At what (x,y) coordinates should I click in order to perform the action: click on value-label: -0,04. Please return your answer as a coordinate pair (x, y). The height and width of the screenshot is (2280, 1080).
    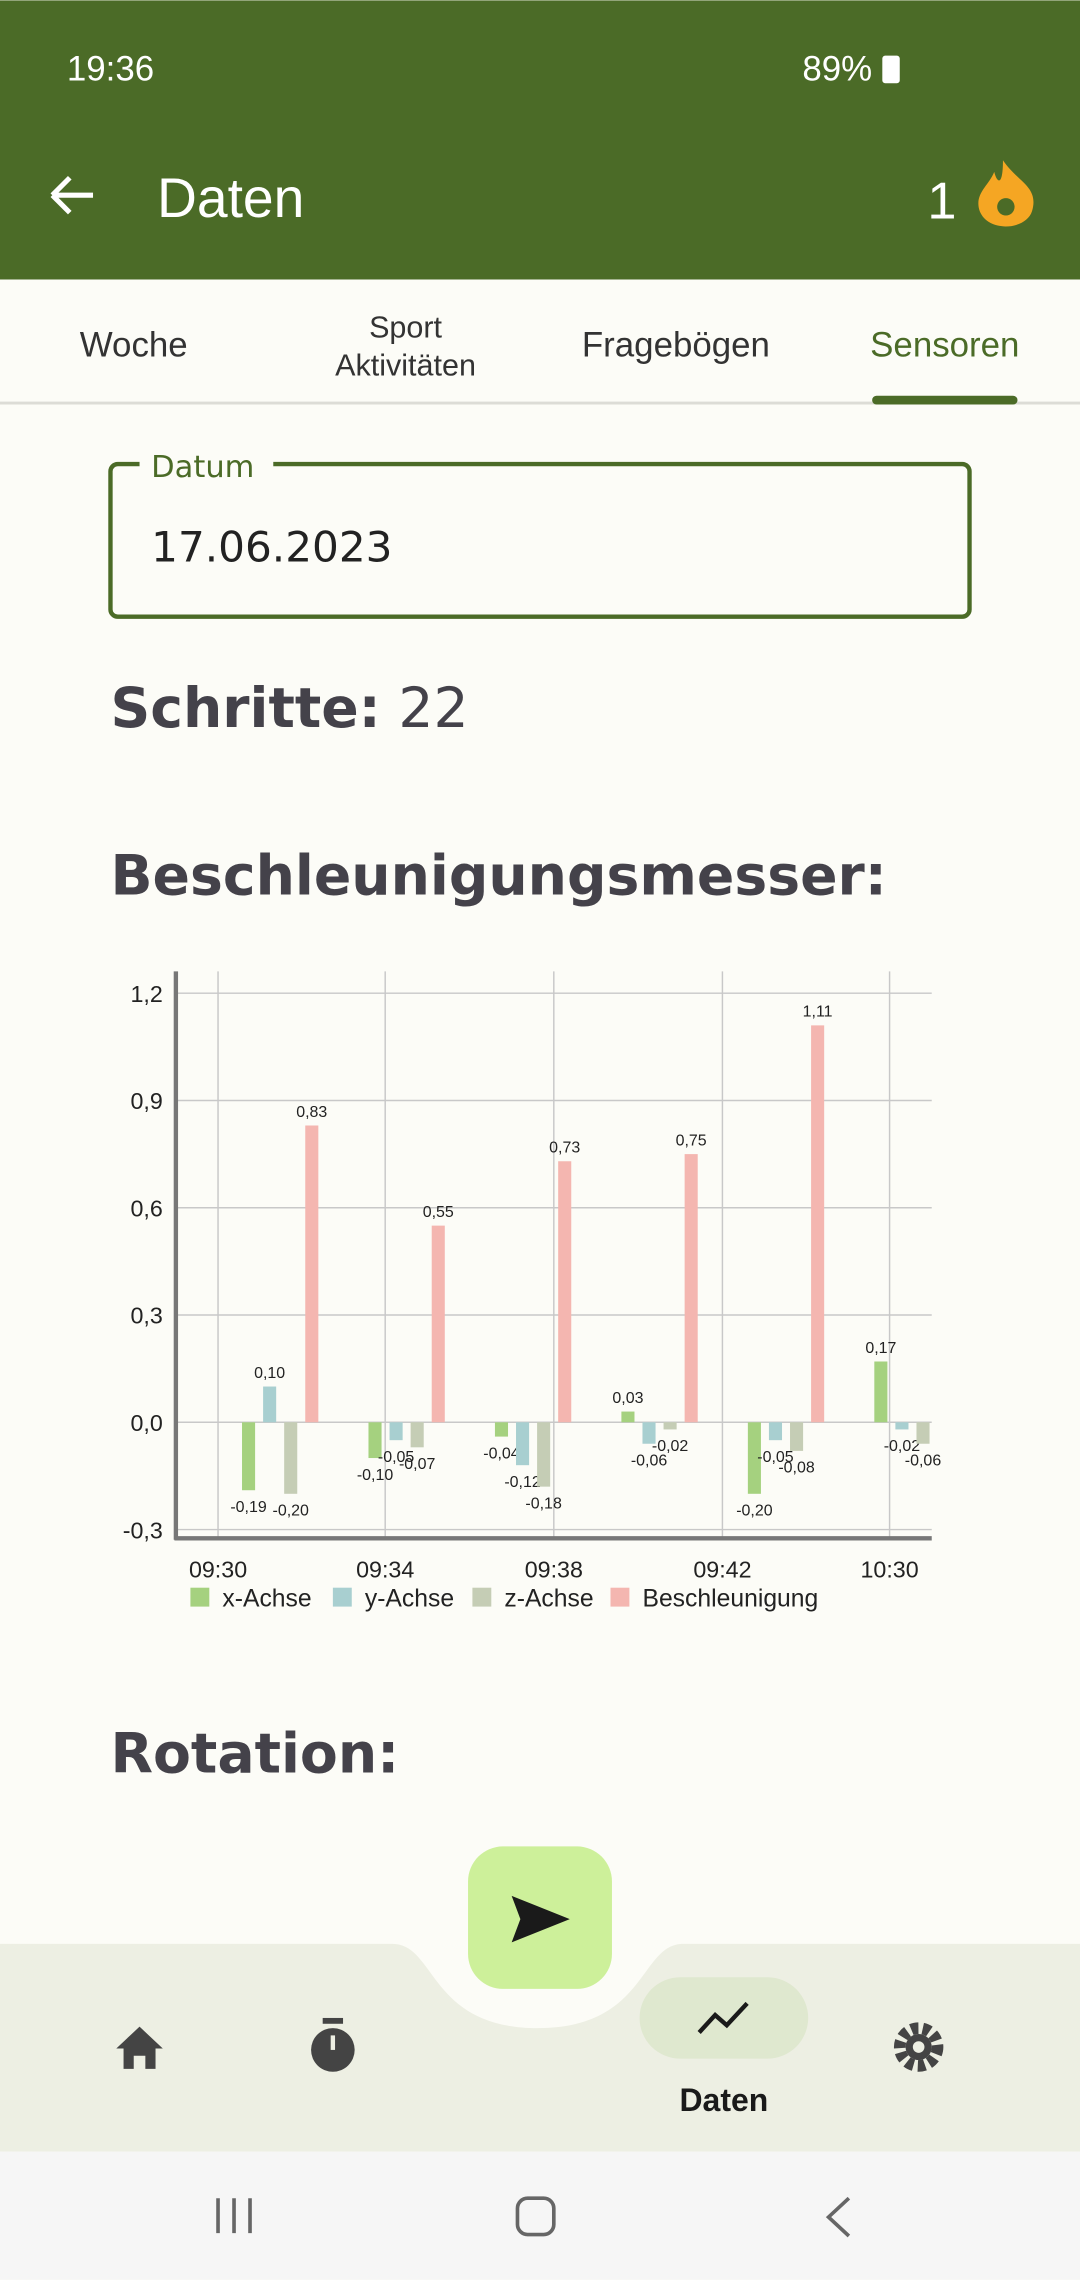
    Looking at the image, I should click on (501, 1453).